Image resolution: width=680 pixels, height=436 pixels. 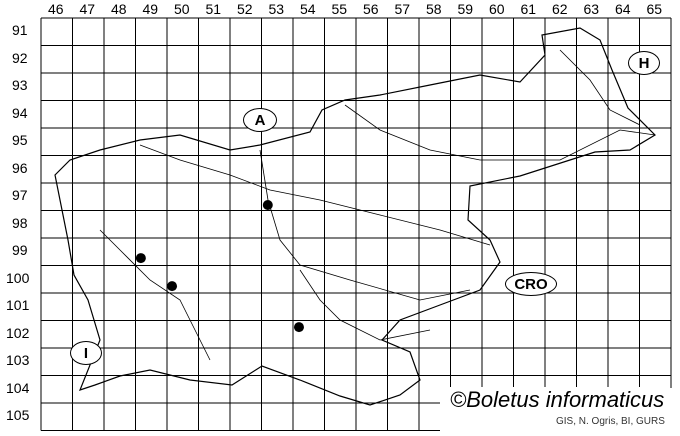 What do you see at coordinates (20, 167) in the screenshot?
I see `row-label: 96` at bounding box center [20, 167].